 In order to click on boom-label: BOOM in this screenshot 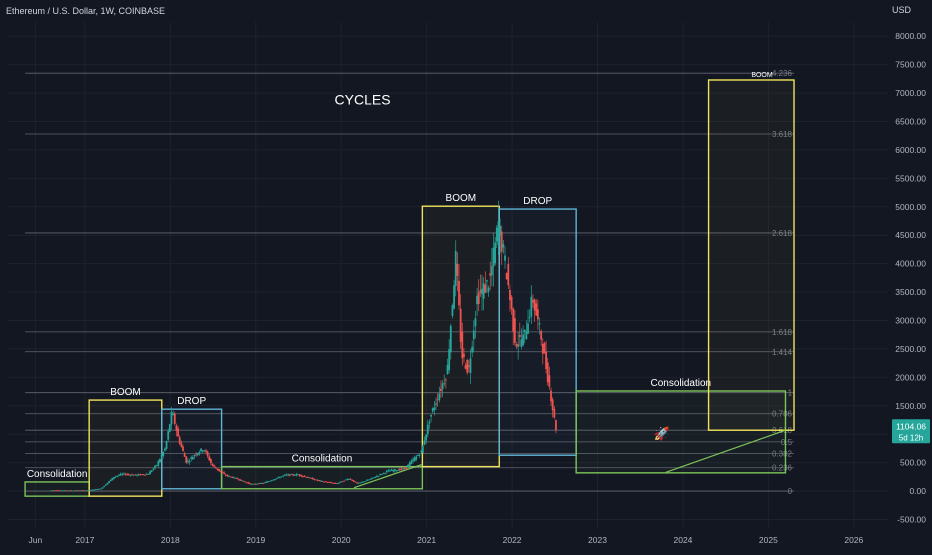, I will do `click(125, 392)`.